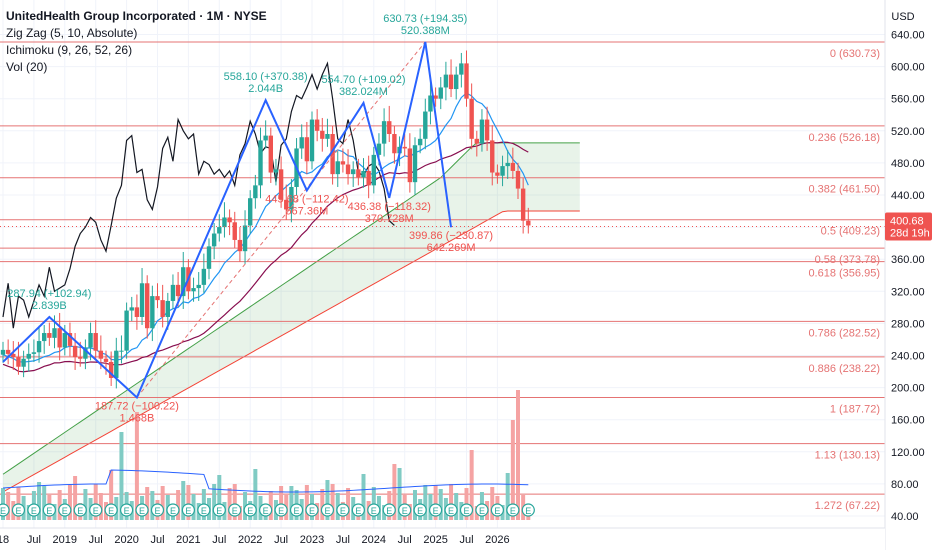 This screenshot has height=550, width=932. What do you see at coordinates (855, 54) in the screenshot?
I see `fib-level-label: 0 (630.73)` at bounding box center [855, 54].